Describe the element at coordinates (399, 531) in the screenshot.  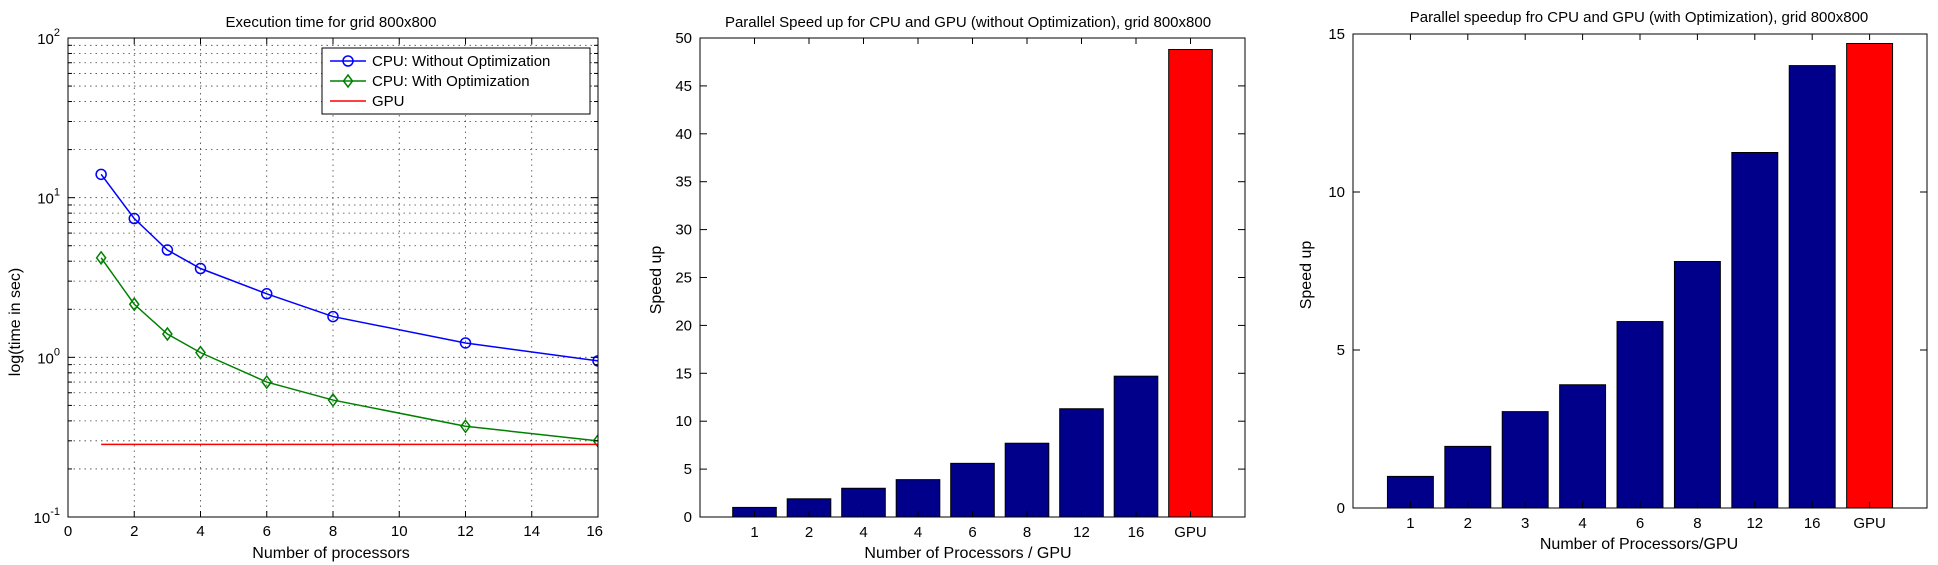
I see `x-tick-label: 10` at that location.